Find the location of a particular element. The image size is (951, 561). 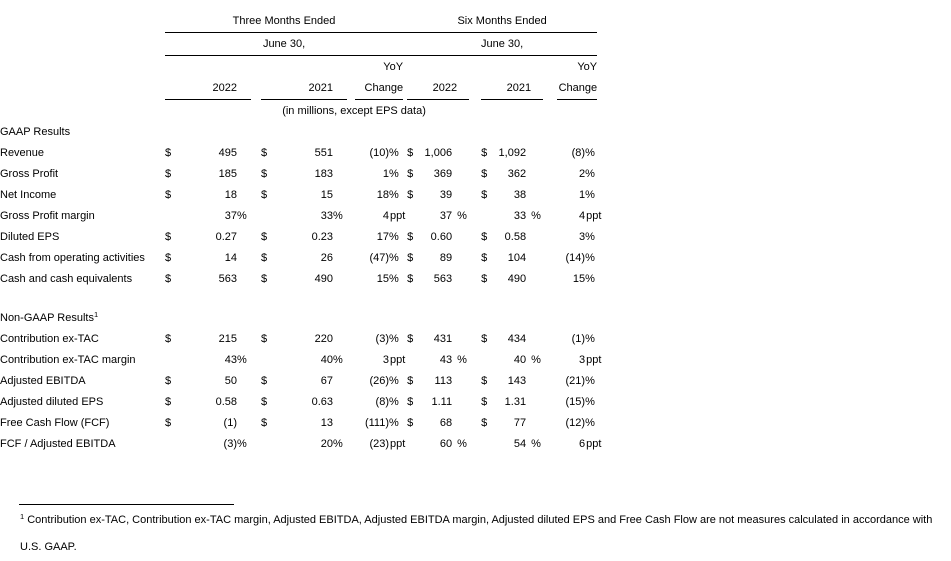

cell-value: (8) is located at coordinates (382, 402).